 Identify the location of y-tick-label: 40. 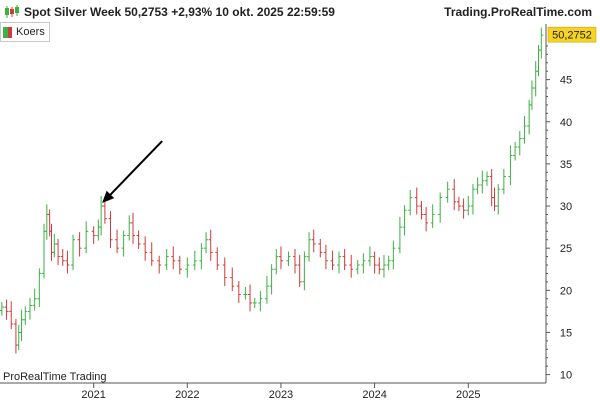
(566, 123).